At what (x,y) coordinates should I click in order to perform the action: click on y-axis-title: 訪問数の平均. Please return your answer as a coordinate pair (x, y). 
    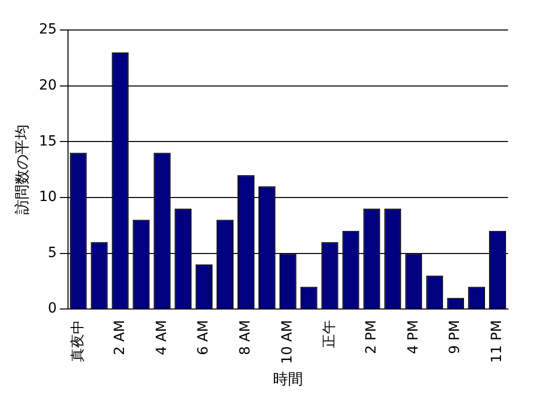
    Looking at the image, I should click on (21, 169).